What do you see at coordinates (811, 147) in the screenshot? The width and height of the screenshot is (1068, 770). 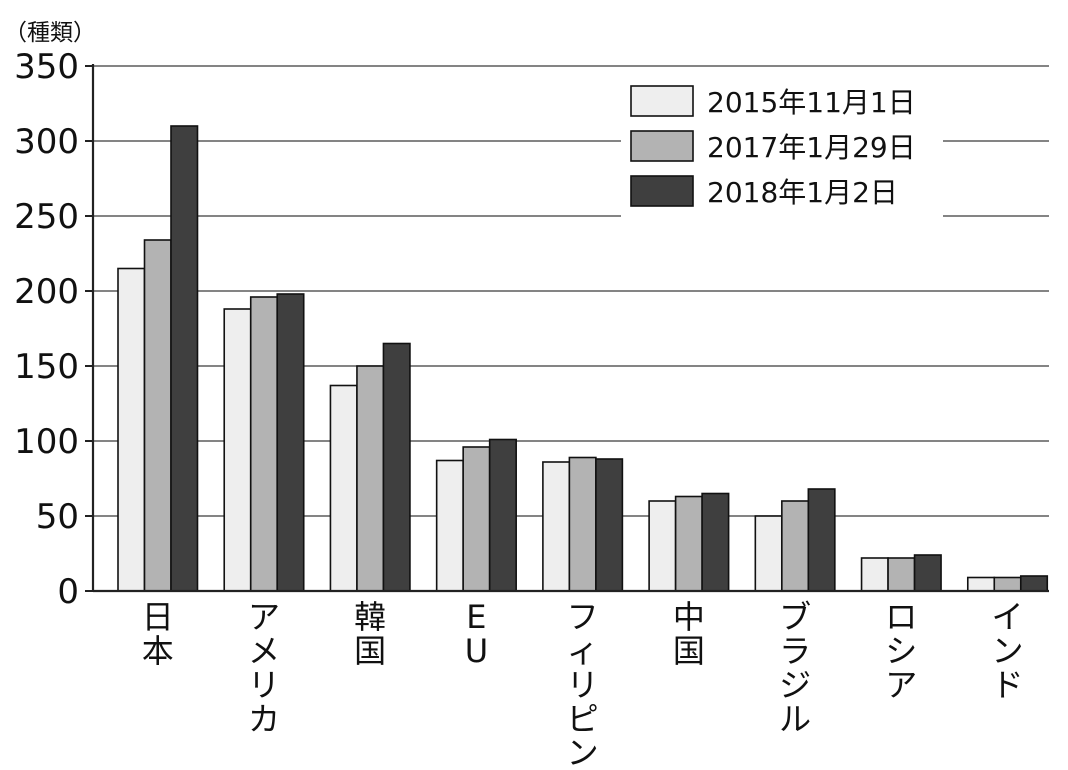 I see `legend-label: 2017年1月29日` at bounding box center [811, 147].